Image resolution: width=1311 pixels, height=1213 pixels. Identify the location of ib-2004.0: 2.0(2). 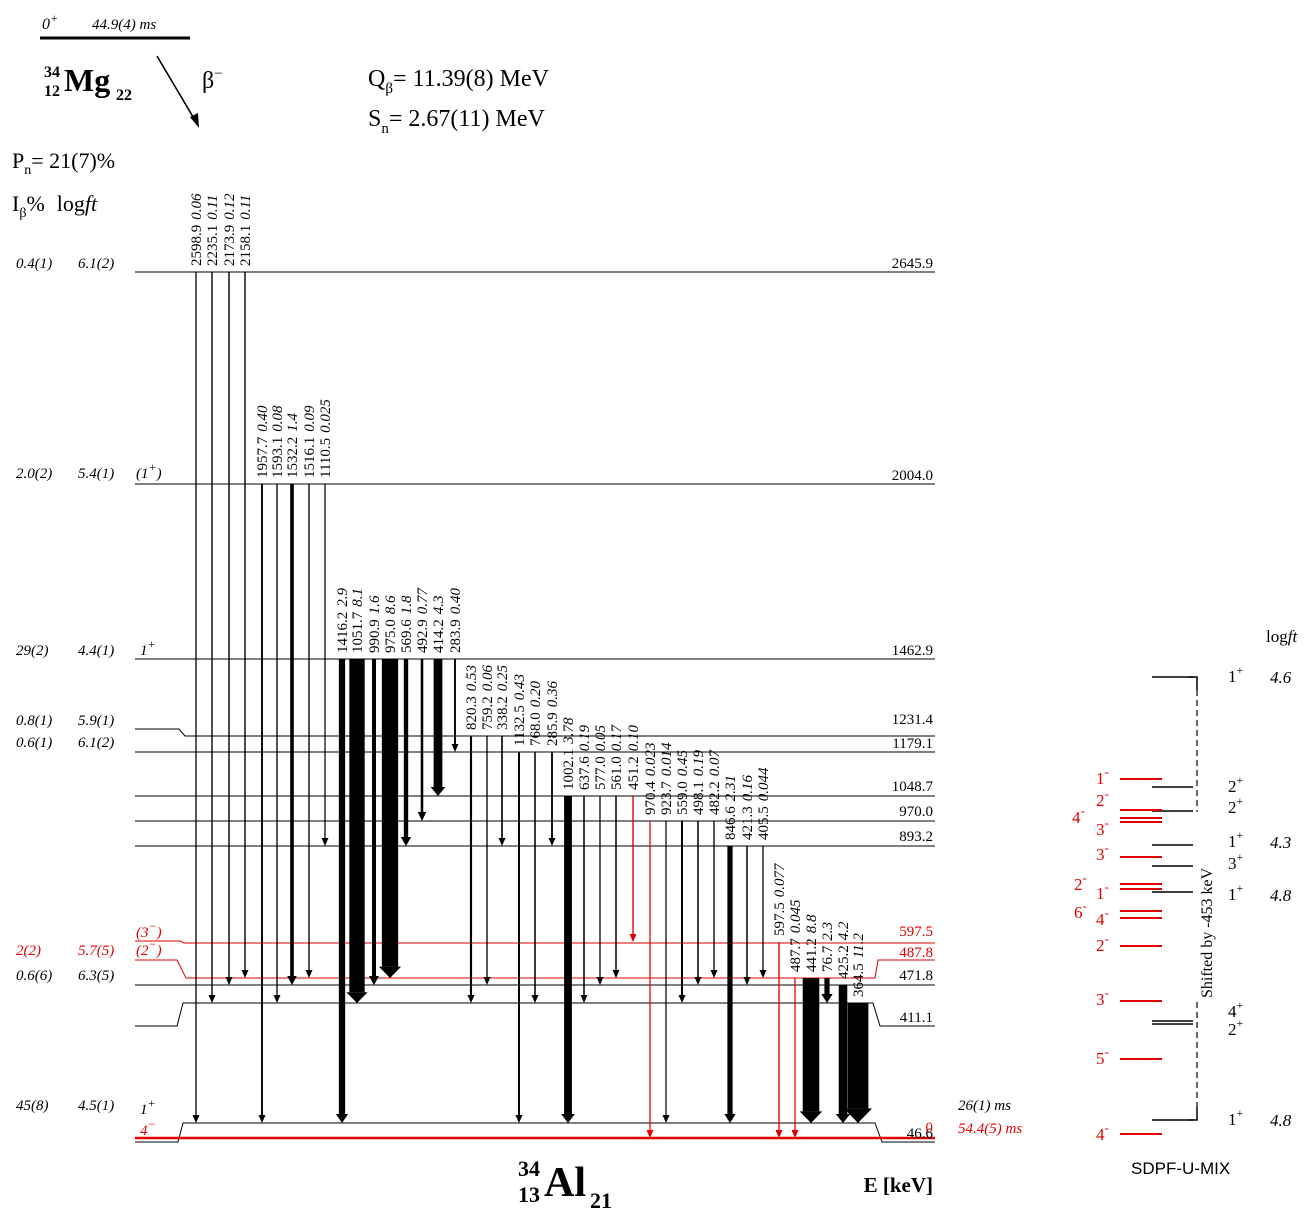
(34, 474).